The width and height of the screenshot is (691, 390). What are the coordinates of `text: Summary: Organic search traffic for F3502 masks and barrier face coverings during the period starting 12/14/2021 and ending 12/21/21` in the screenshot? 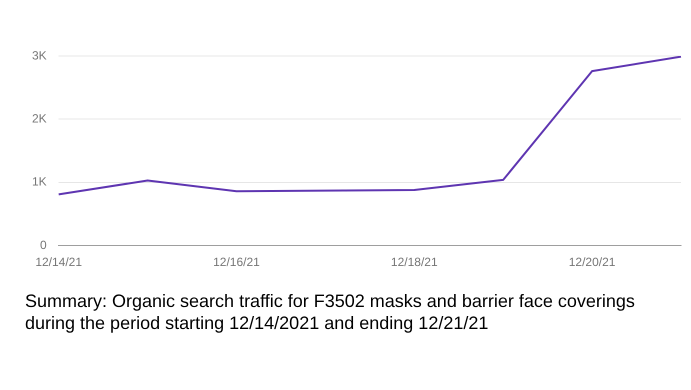 It's located at (330, 312).